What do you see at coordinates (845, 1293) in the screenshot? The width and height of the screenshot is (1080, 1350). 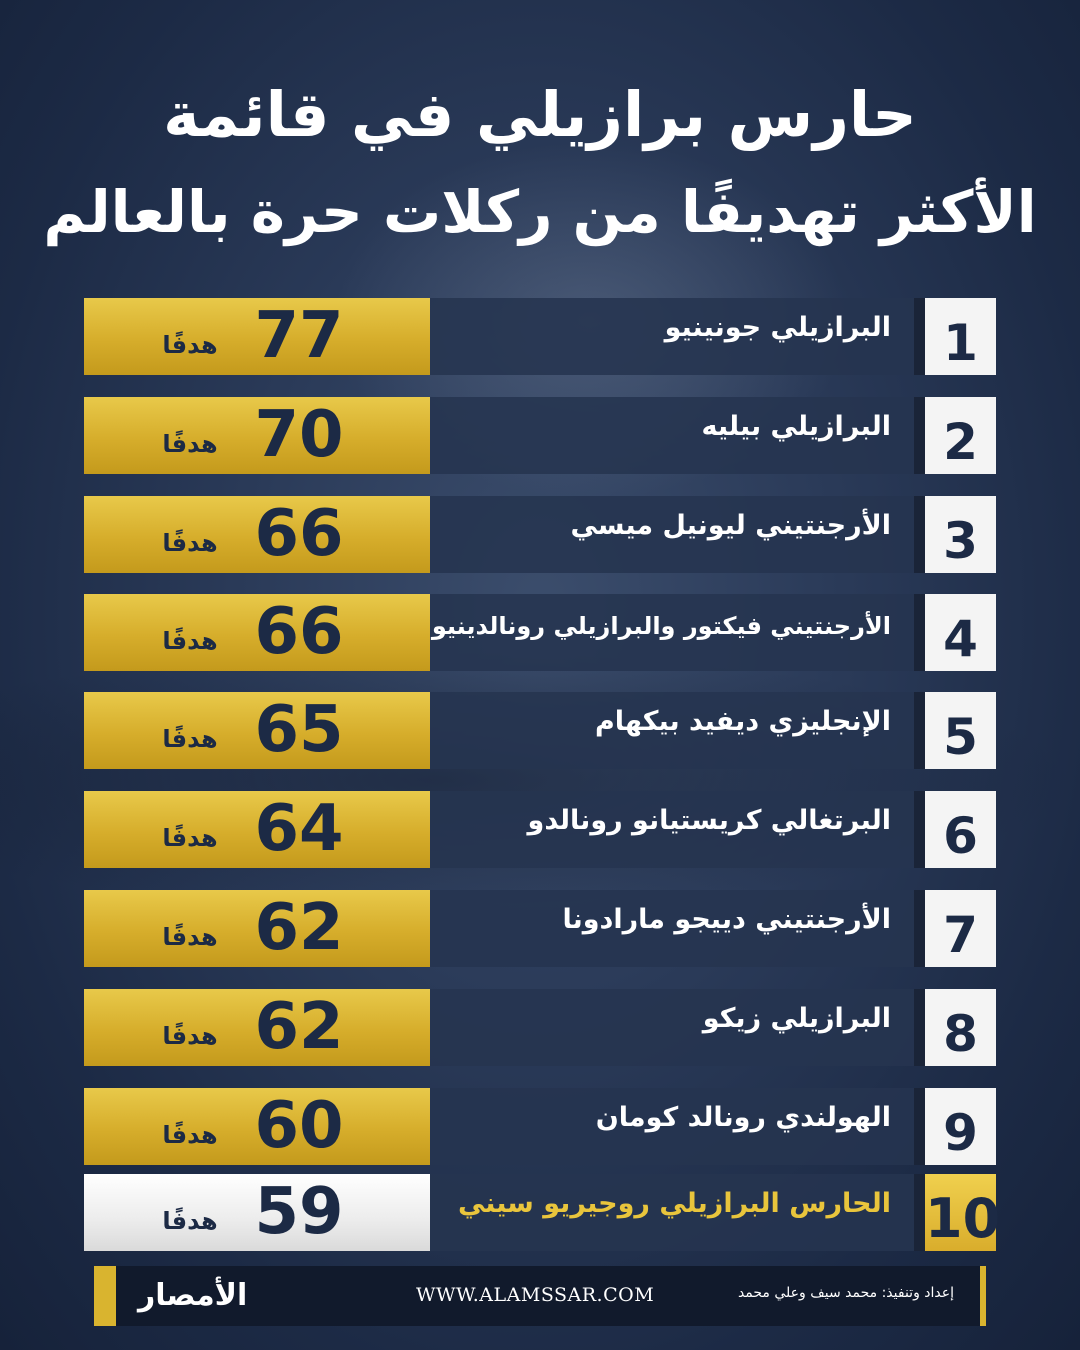 I see `credit-text: إعداد وتنفيذ: محمد سيف وعلي محمد` at bounding box center [845, 1293].